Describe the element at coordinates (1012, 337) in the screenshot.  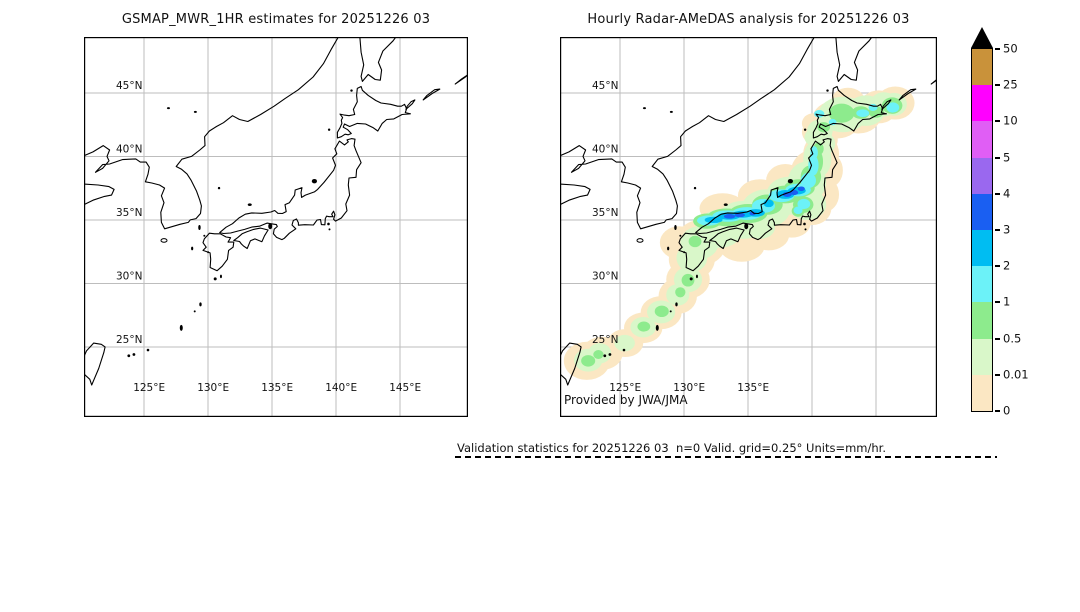
I see `colorbar-tick-label: 0.5` at that location.